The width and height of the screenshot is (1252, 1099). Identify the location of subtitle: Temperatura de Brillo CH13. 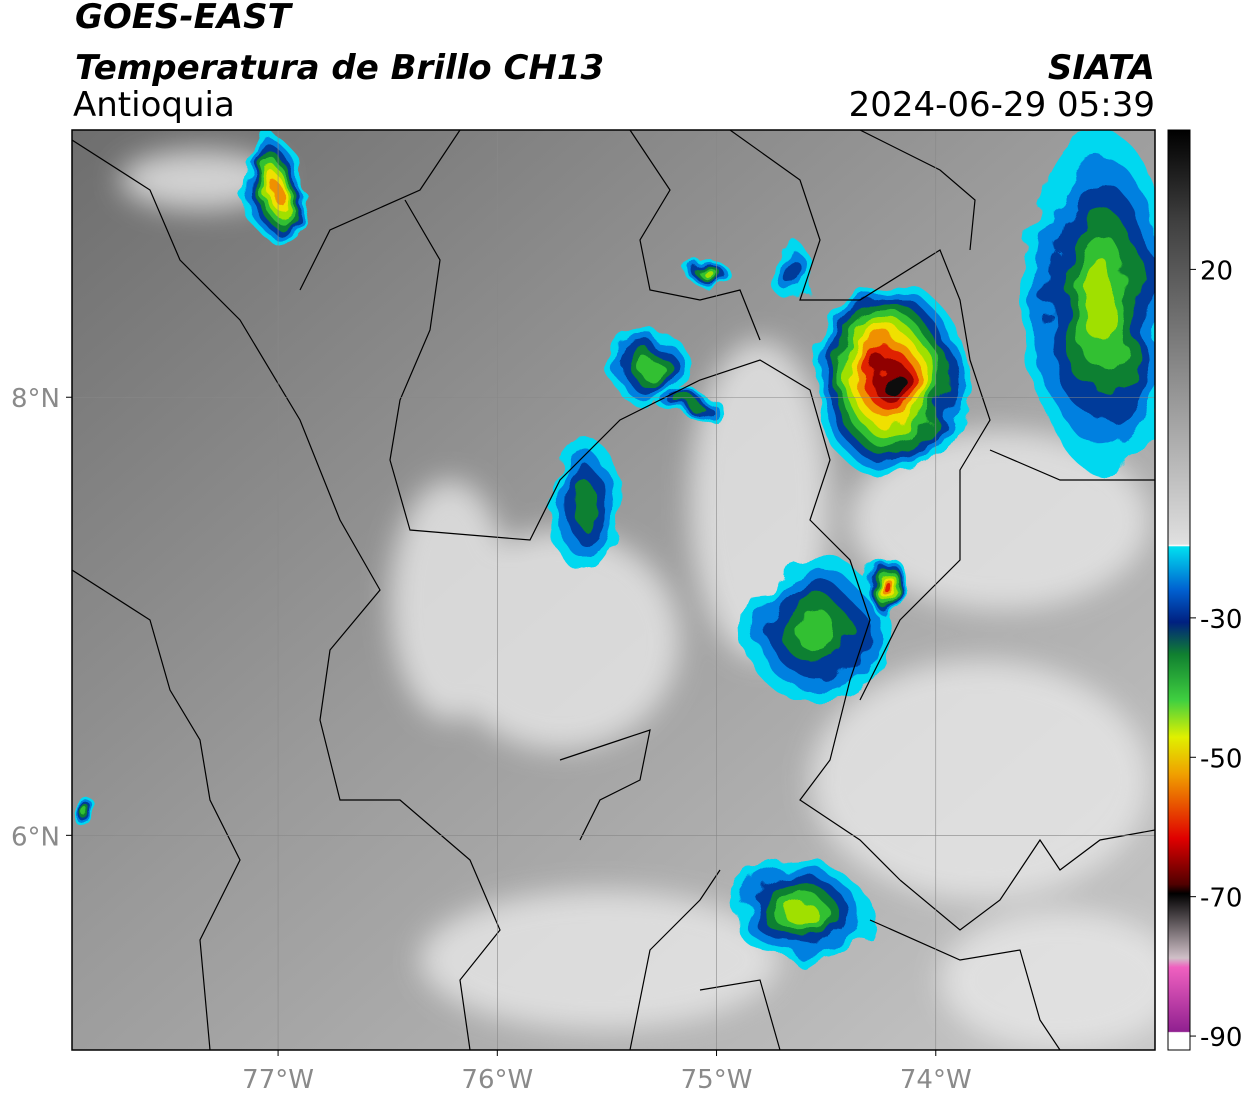
(339, 68).